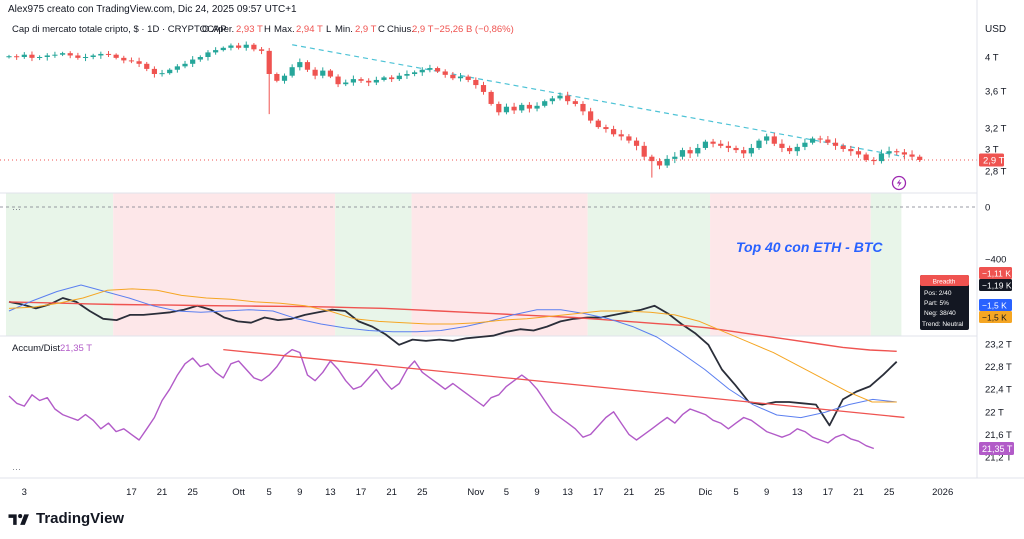 Image resolution: width=1024 pixels, height=539 pixels. What do you see at coordinates (452, 326) in the screenshot?
I see `breadth-line-red` at bounding box center [452, 326].